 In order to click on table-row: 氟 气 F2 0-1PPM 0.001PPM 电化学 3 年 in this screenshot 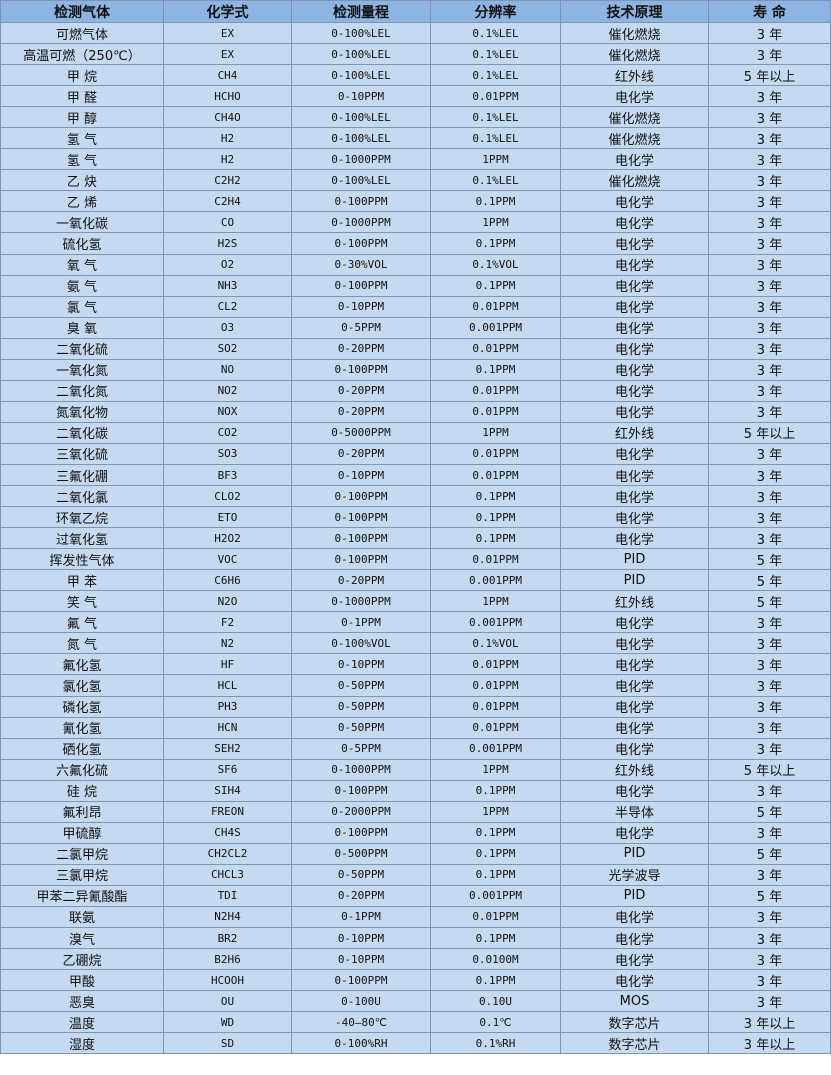, I will do `click(415, 622)`.